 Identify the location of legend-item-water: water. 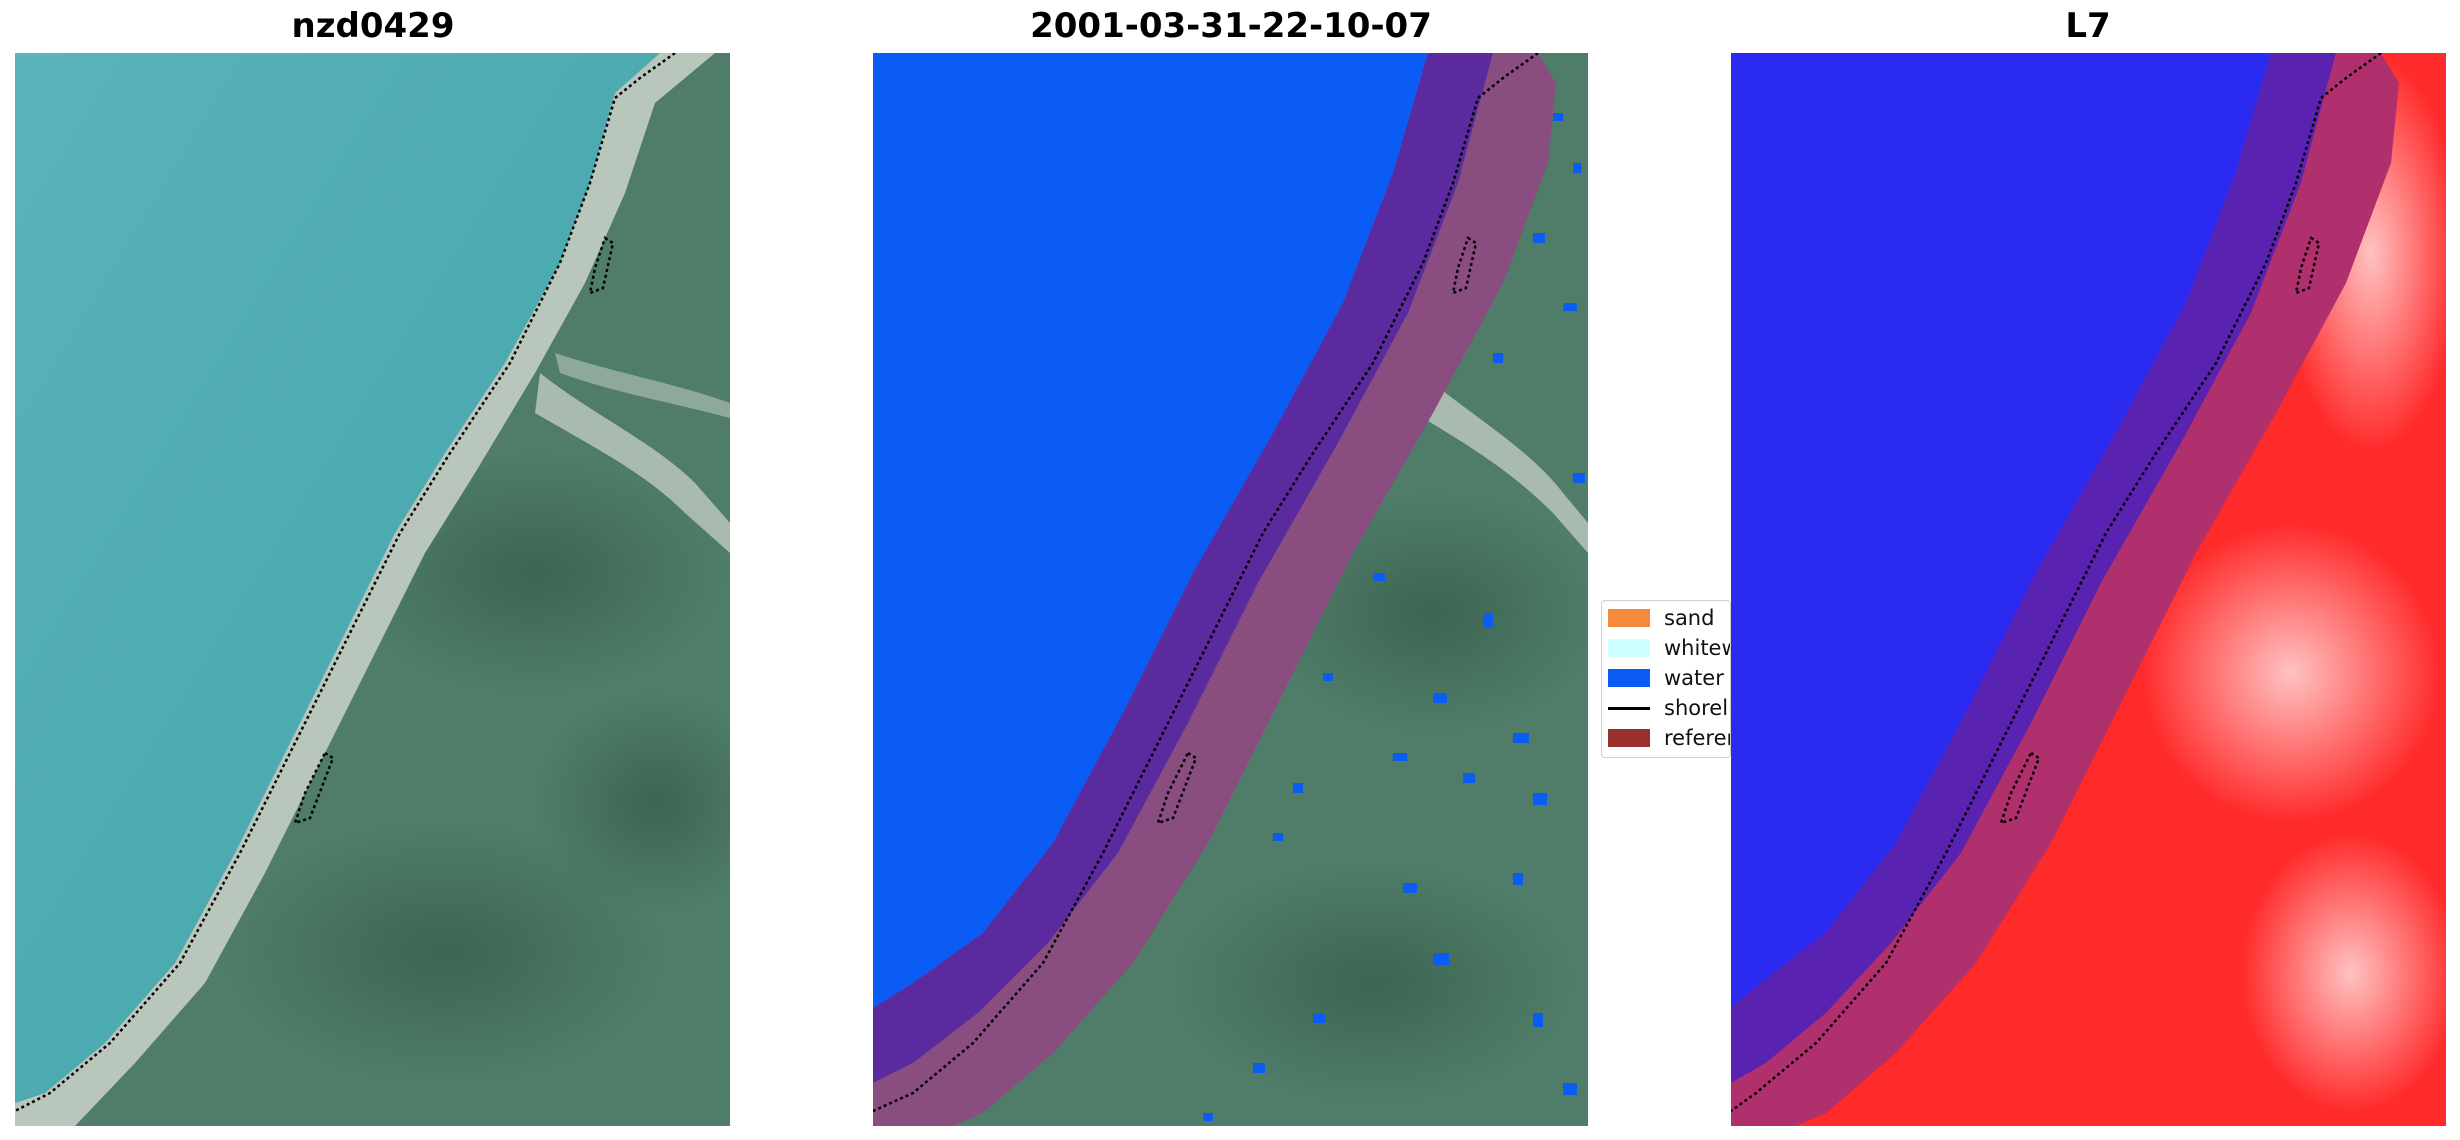
(1663, 678).